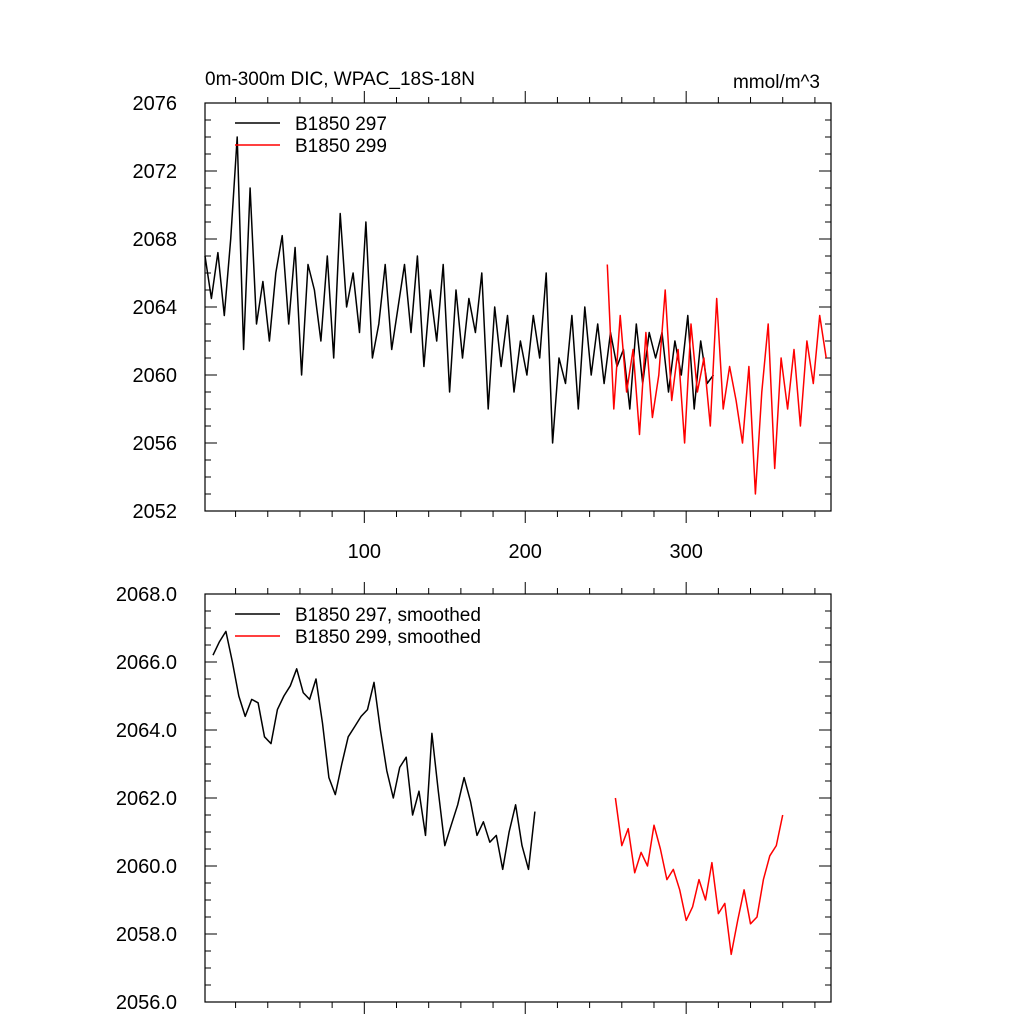  I want to click on legend-label-0: B1850 297, smoothed, so click(388, 615).